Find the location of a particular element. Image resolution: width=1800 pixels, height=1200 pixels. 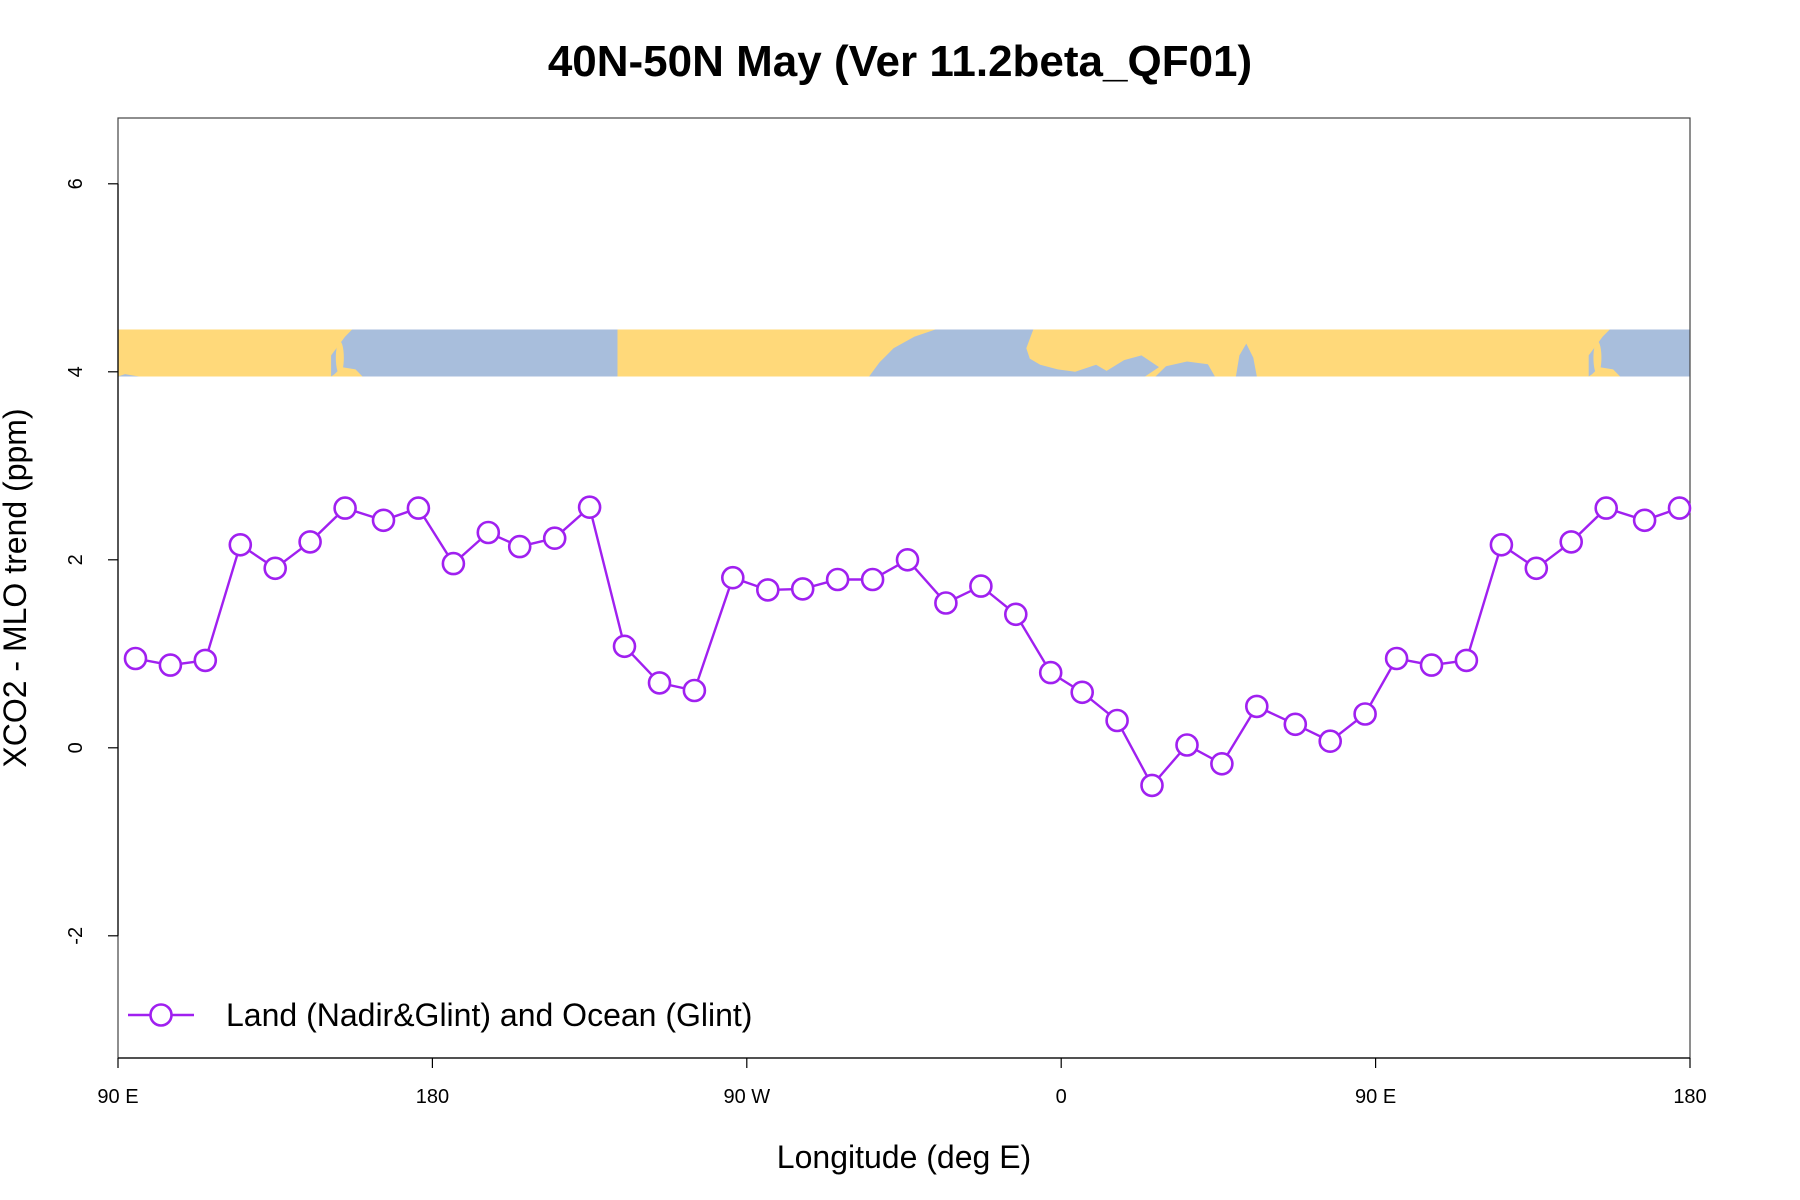

x-tick-label: 90 W is located at coordinates (746, 1097).